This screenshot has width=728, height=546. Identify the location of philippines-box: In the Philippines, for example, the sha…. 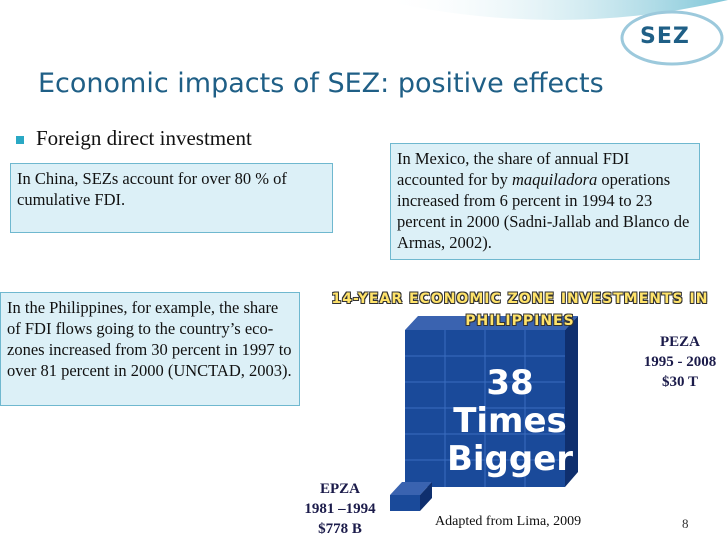
(150, 349).